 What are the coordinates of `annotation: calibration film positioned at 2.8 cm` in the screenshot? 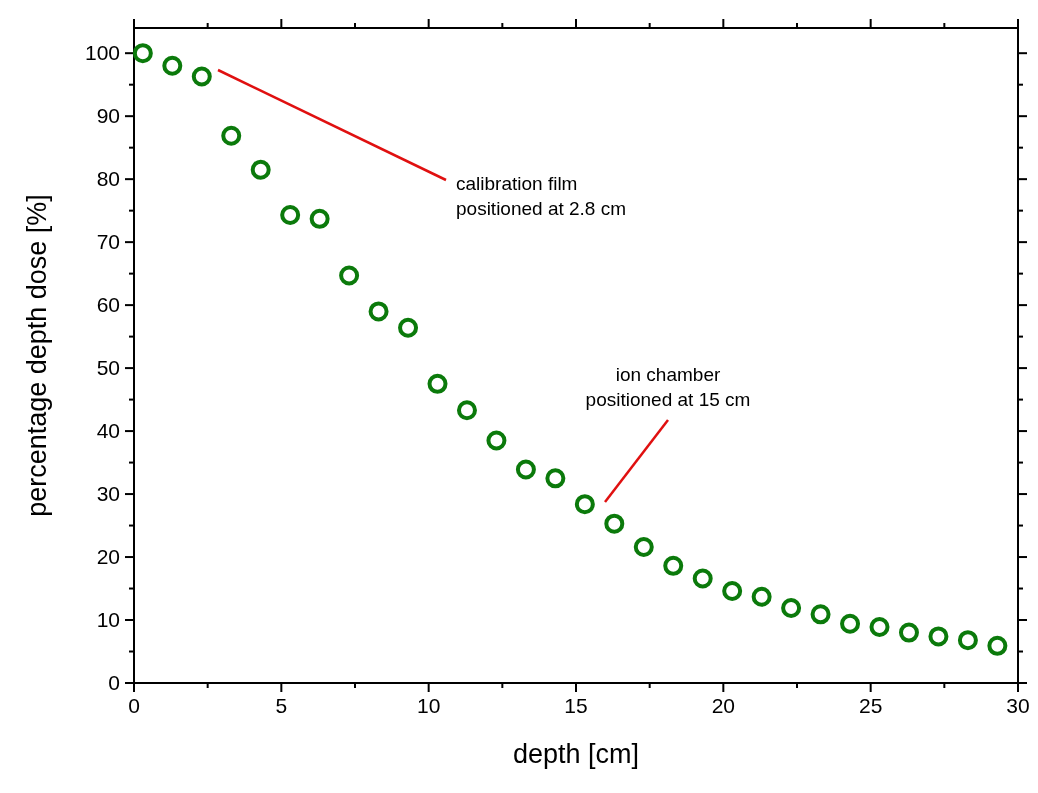 It's located at (541, 196).